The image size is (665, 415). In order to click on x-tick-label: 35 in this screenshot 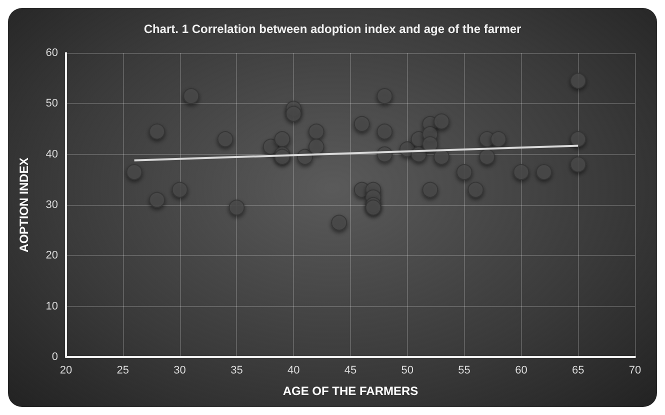, I will do `click(236, 370)`.